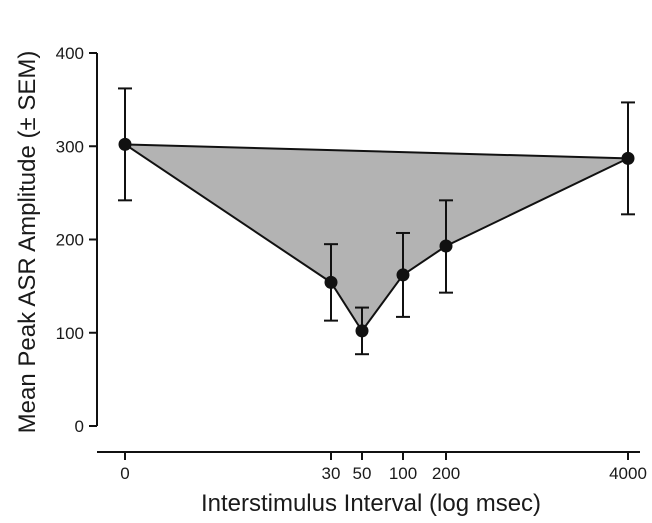 This screenshot has width=652, height=523. What do you see at coordinates (27, 242) in the screenshot?
I see `y-axis-title: Mean Peak ASR Amplitude (± SEM)` at bounding box center [27, 242].